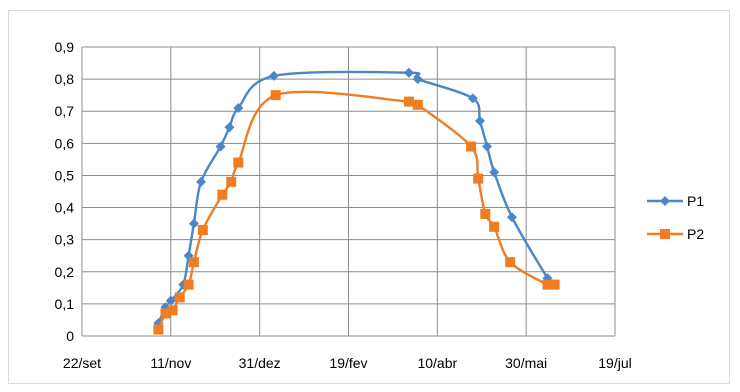  Describe the element at coordinates (65, 208) in the screenshot. I see `y-tick-label: 0,4` at that location.